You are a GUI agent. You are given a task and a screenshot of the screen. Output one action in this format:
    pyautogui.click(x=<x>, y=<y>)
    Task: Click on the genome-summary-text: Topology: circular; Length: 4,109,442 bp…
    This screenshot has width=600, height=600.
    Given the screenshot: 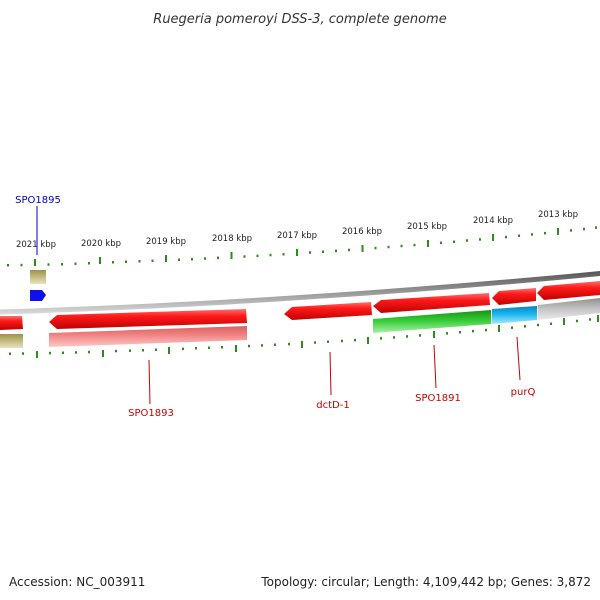 What is the action you would take?
    pyautogui.click(x=425, y=582)
    